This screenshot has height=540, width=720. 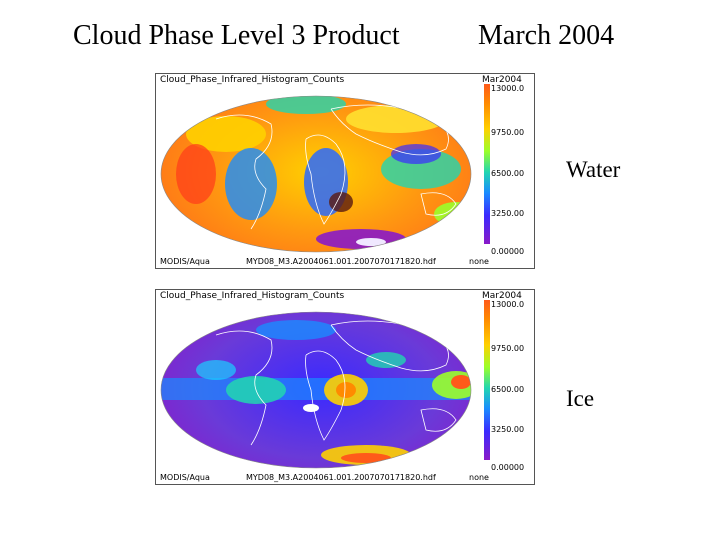 What do you see at coordinates (236, 35) in the screenshot?
I see `slide-title: Cloud Phase Level 3 Product` at bounding box center [236, 35].